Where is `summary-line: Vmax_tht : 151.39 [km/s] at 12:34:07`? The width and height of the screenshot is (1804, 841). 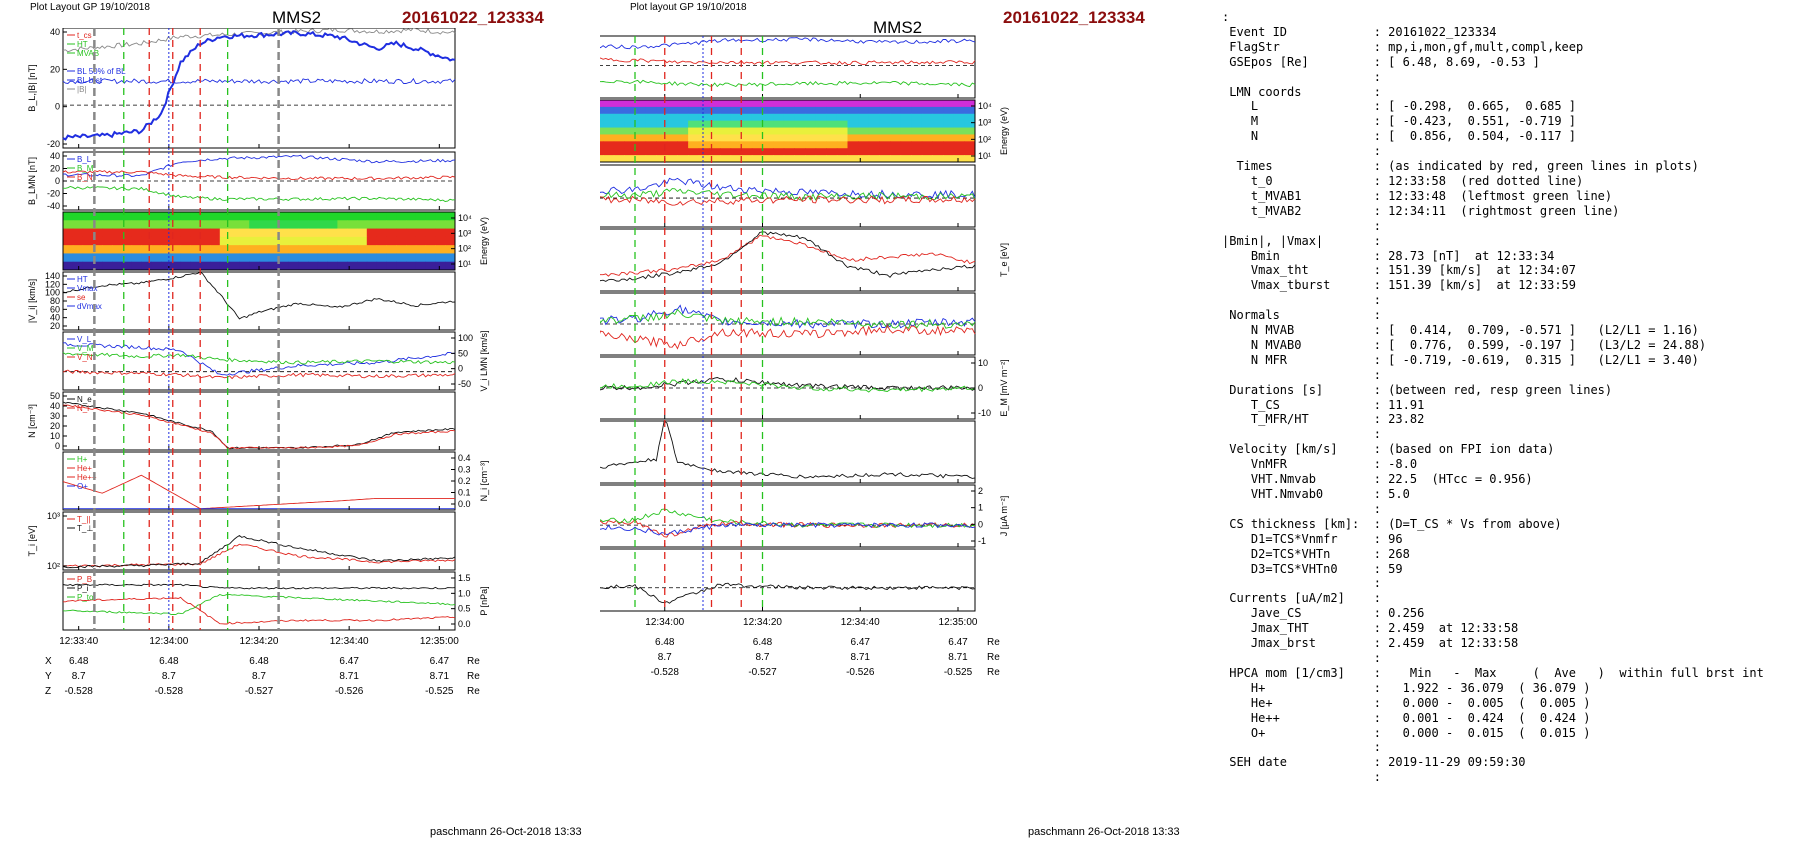 summary-line: Vmax_tht : 151.39 [km/s] at 12:34:07 is located at coordinates (1413, 270).